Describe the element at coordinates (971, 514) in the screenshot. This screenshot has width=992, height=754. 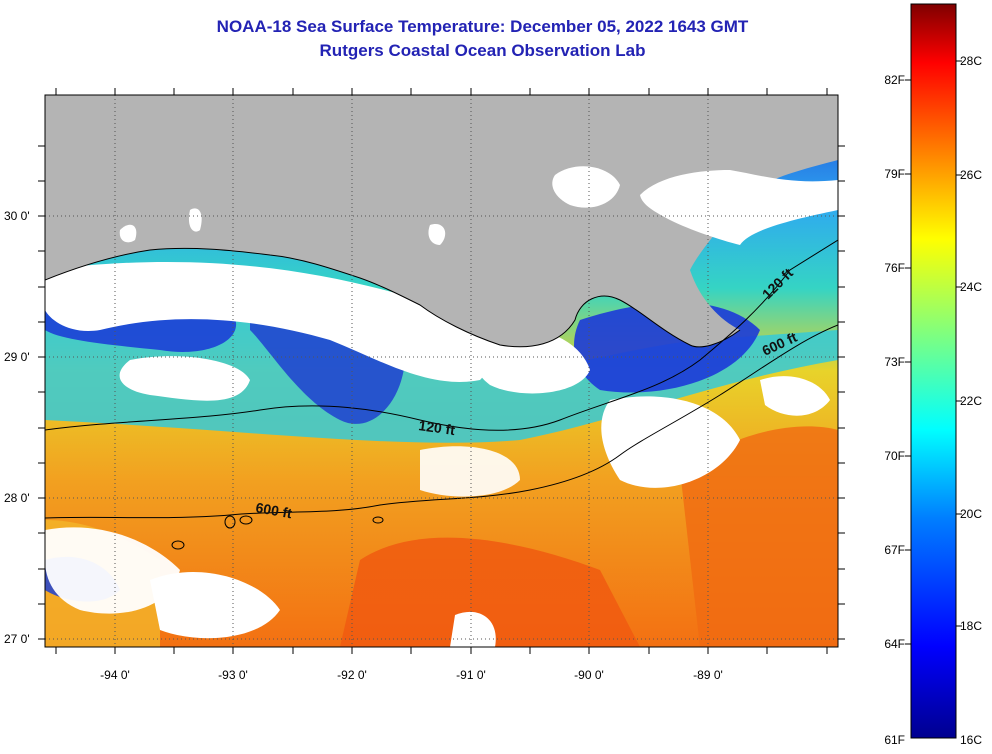
I see `colorbar-c-20: 20C` at that location.